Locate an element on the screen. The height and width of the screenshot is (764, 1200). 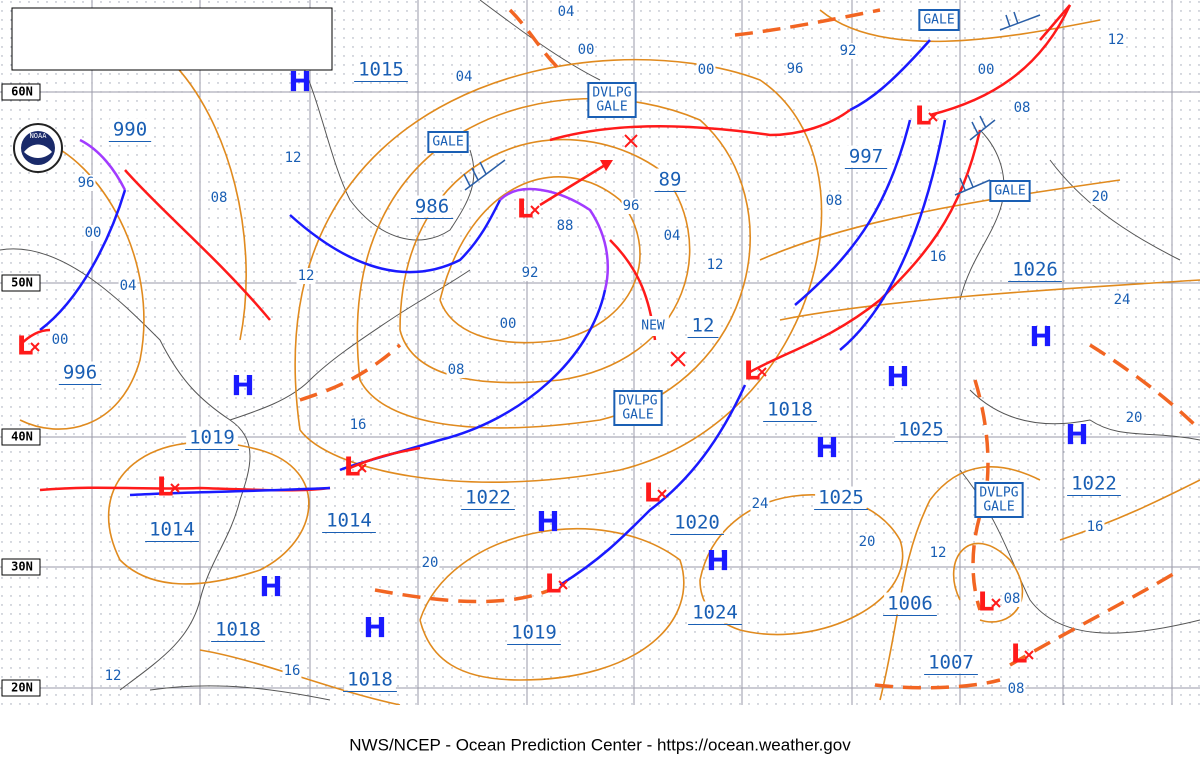
central-pressure: 1014 is located at coordinates (349, 521).